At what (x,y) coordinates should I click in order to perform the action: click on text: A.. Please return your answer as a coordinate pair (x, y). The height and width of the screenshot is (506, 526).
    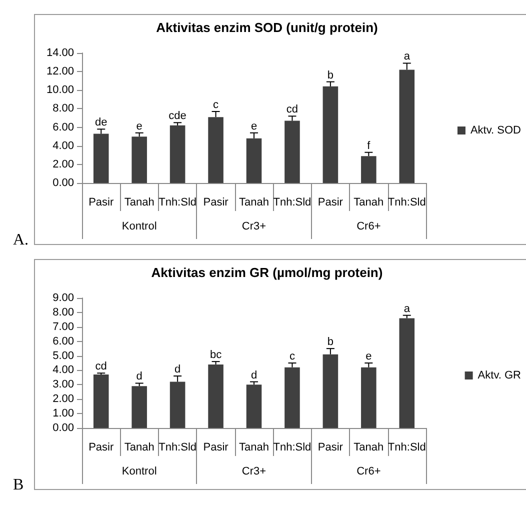
    Looking at the image, I should click on (21, 240).